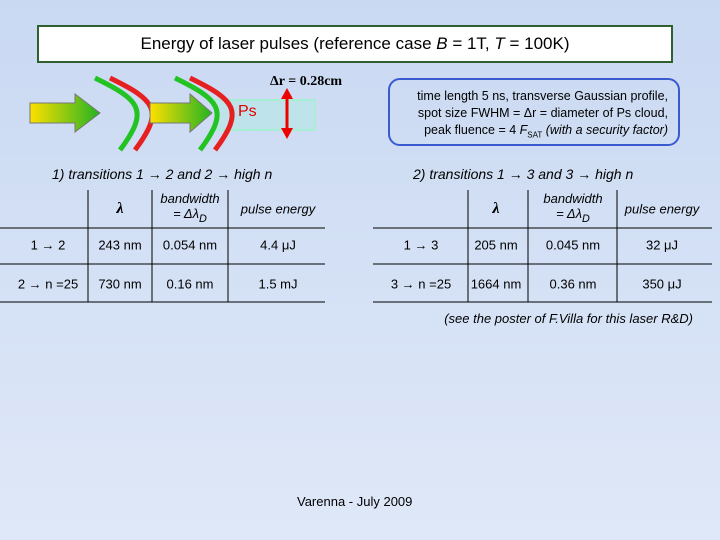  Describe the element at coordinates (523, 174) in the screenshot. I see `section-heading: 2) transitions 1 → 3 and 3 → high n` at that location.